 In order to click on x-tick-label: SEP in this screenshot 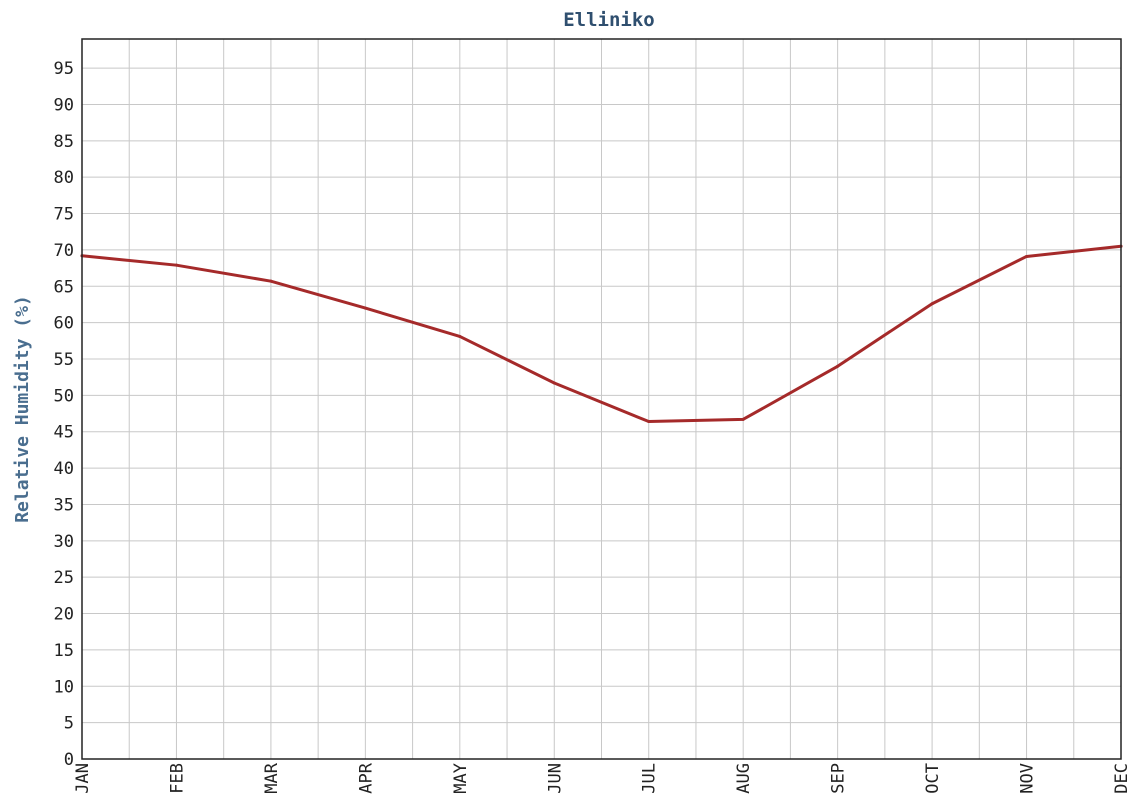, I will do `click(839, 778)`.